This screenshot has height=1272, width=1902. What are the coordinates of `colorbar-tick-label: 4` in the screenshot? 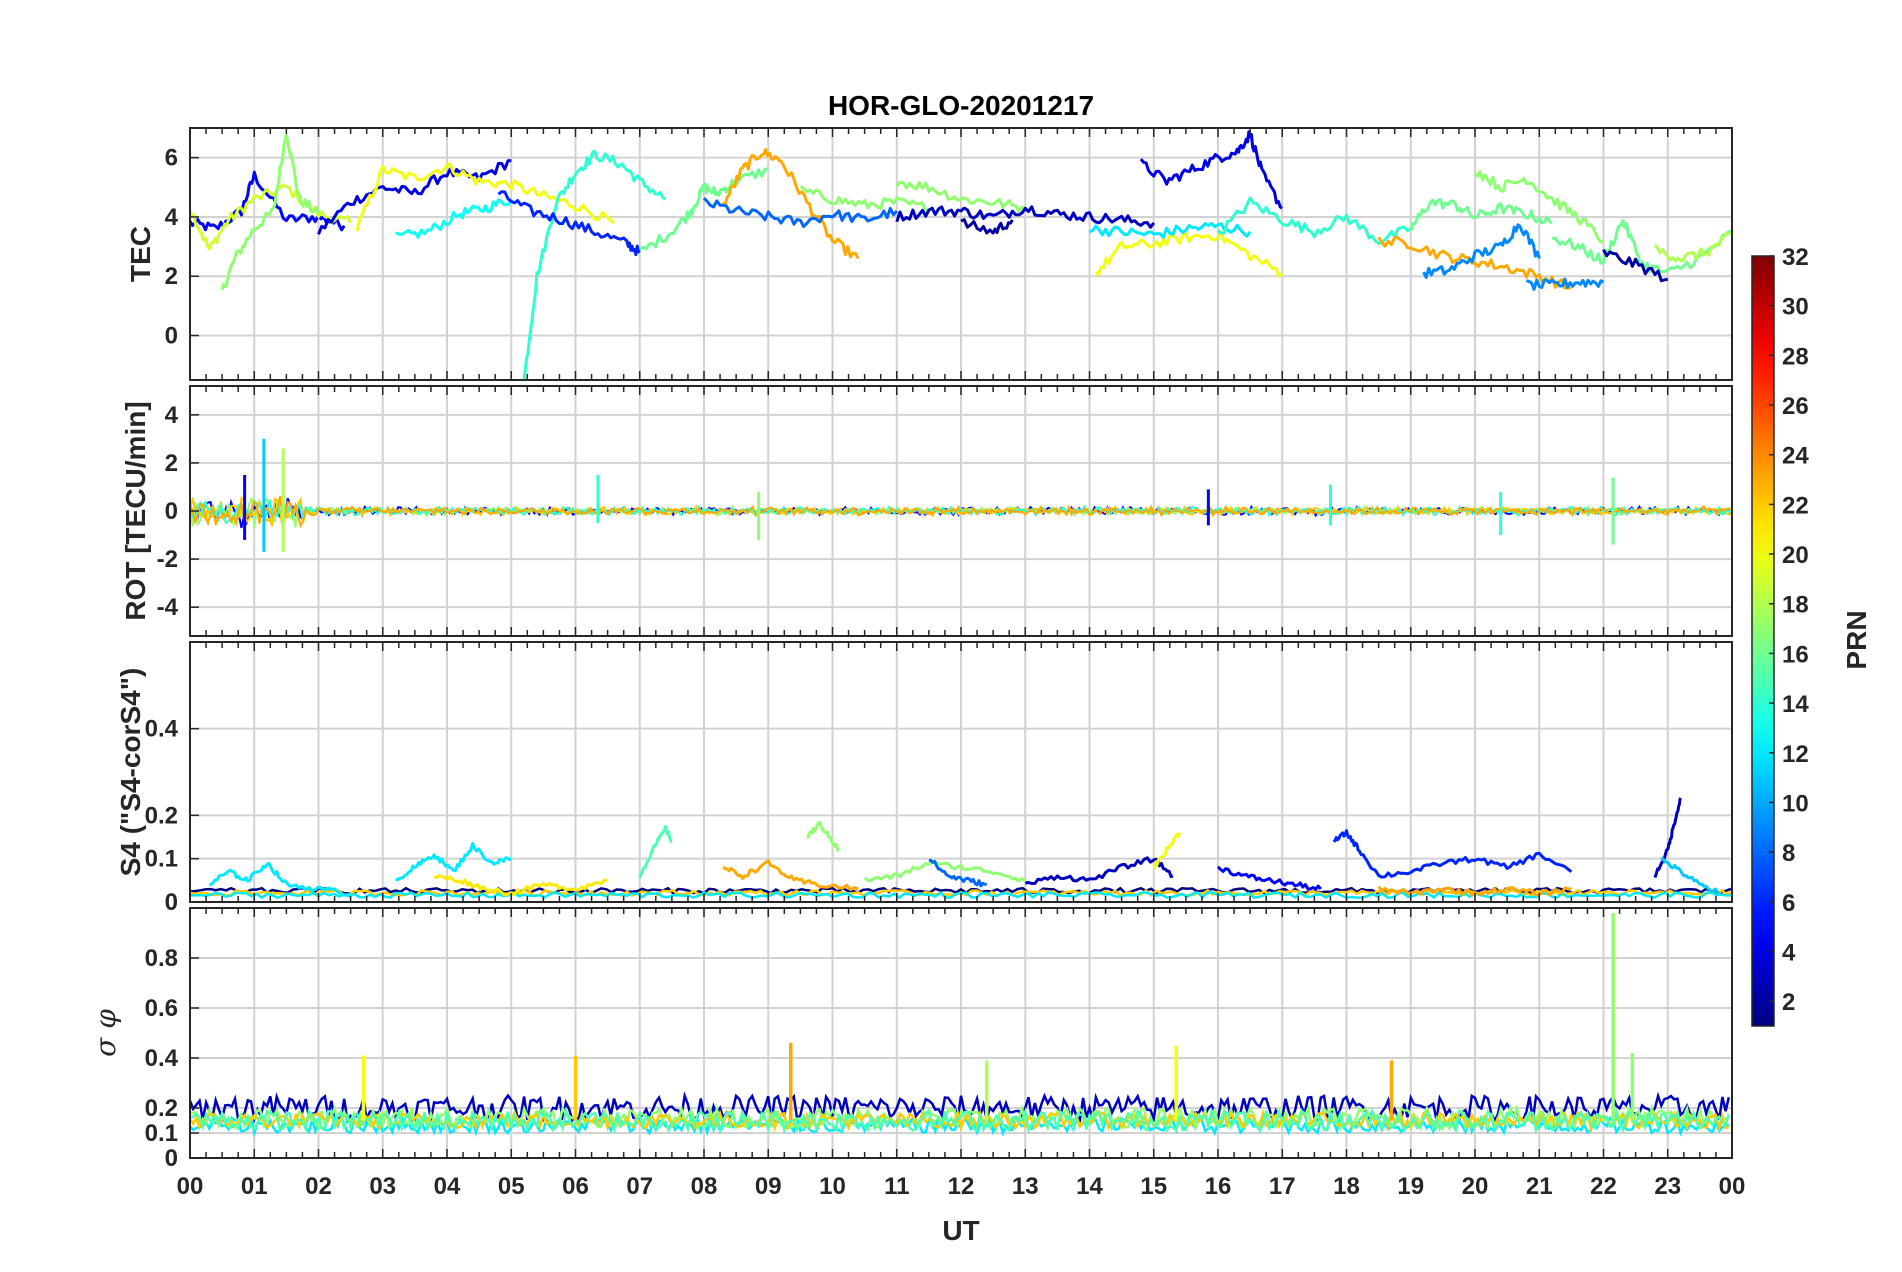 It's located at (1789, 952).